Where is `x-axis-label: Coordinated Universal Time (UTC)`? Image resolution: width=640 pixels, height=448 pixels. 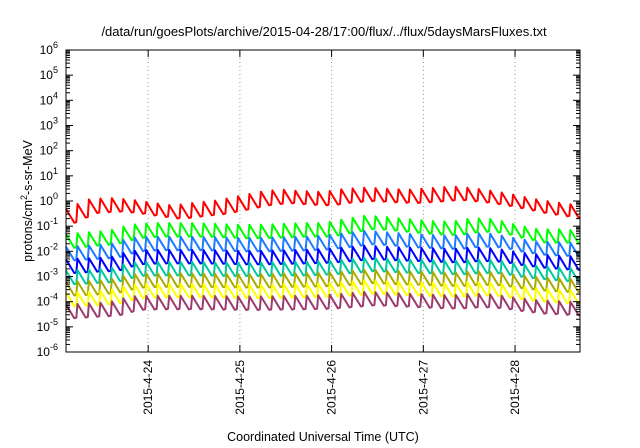 x-axis-label: Coordinated Universal Time (UTC) is located at coordinates (323, 437).